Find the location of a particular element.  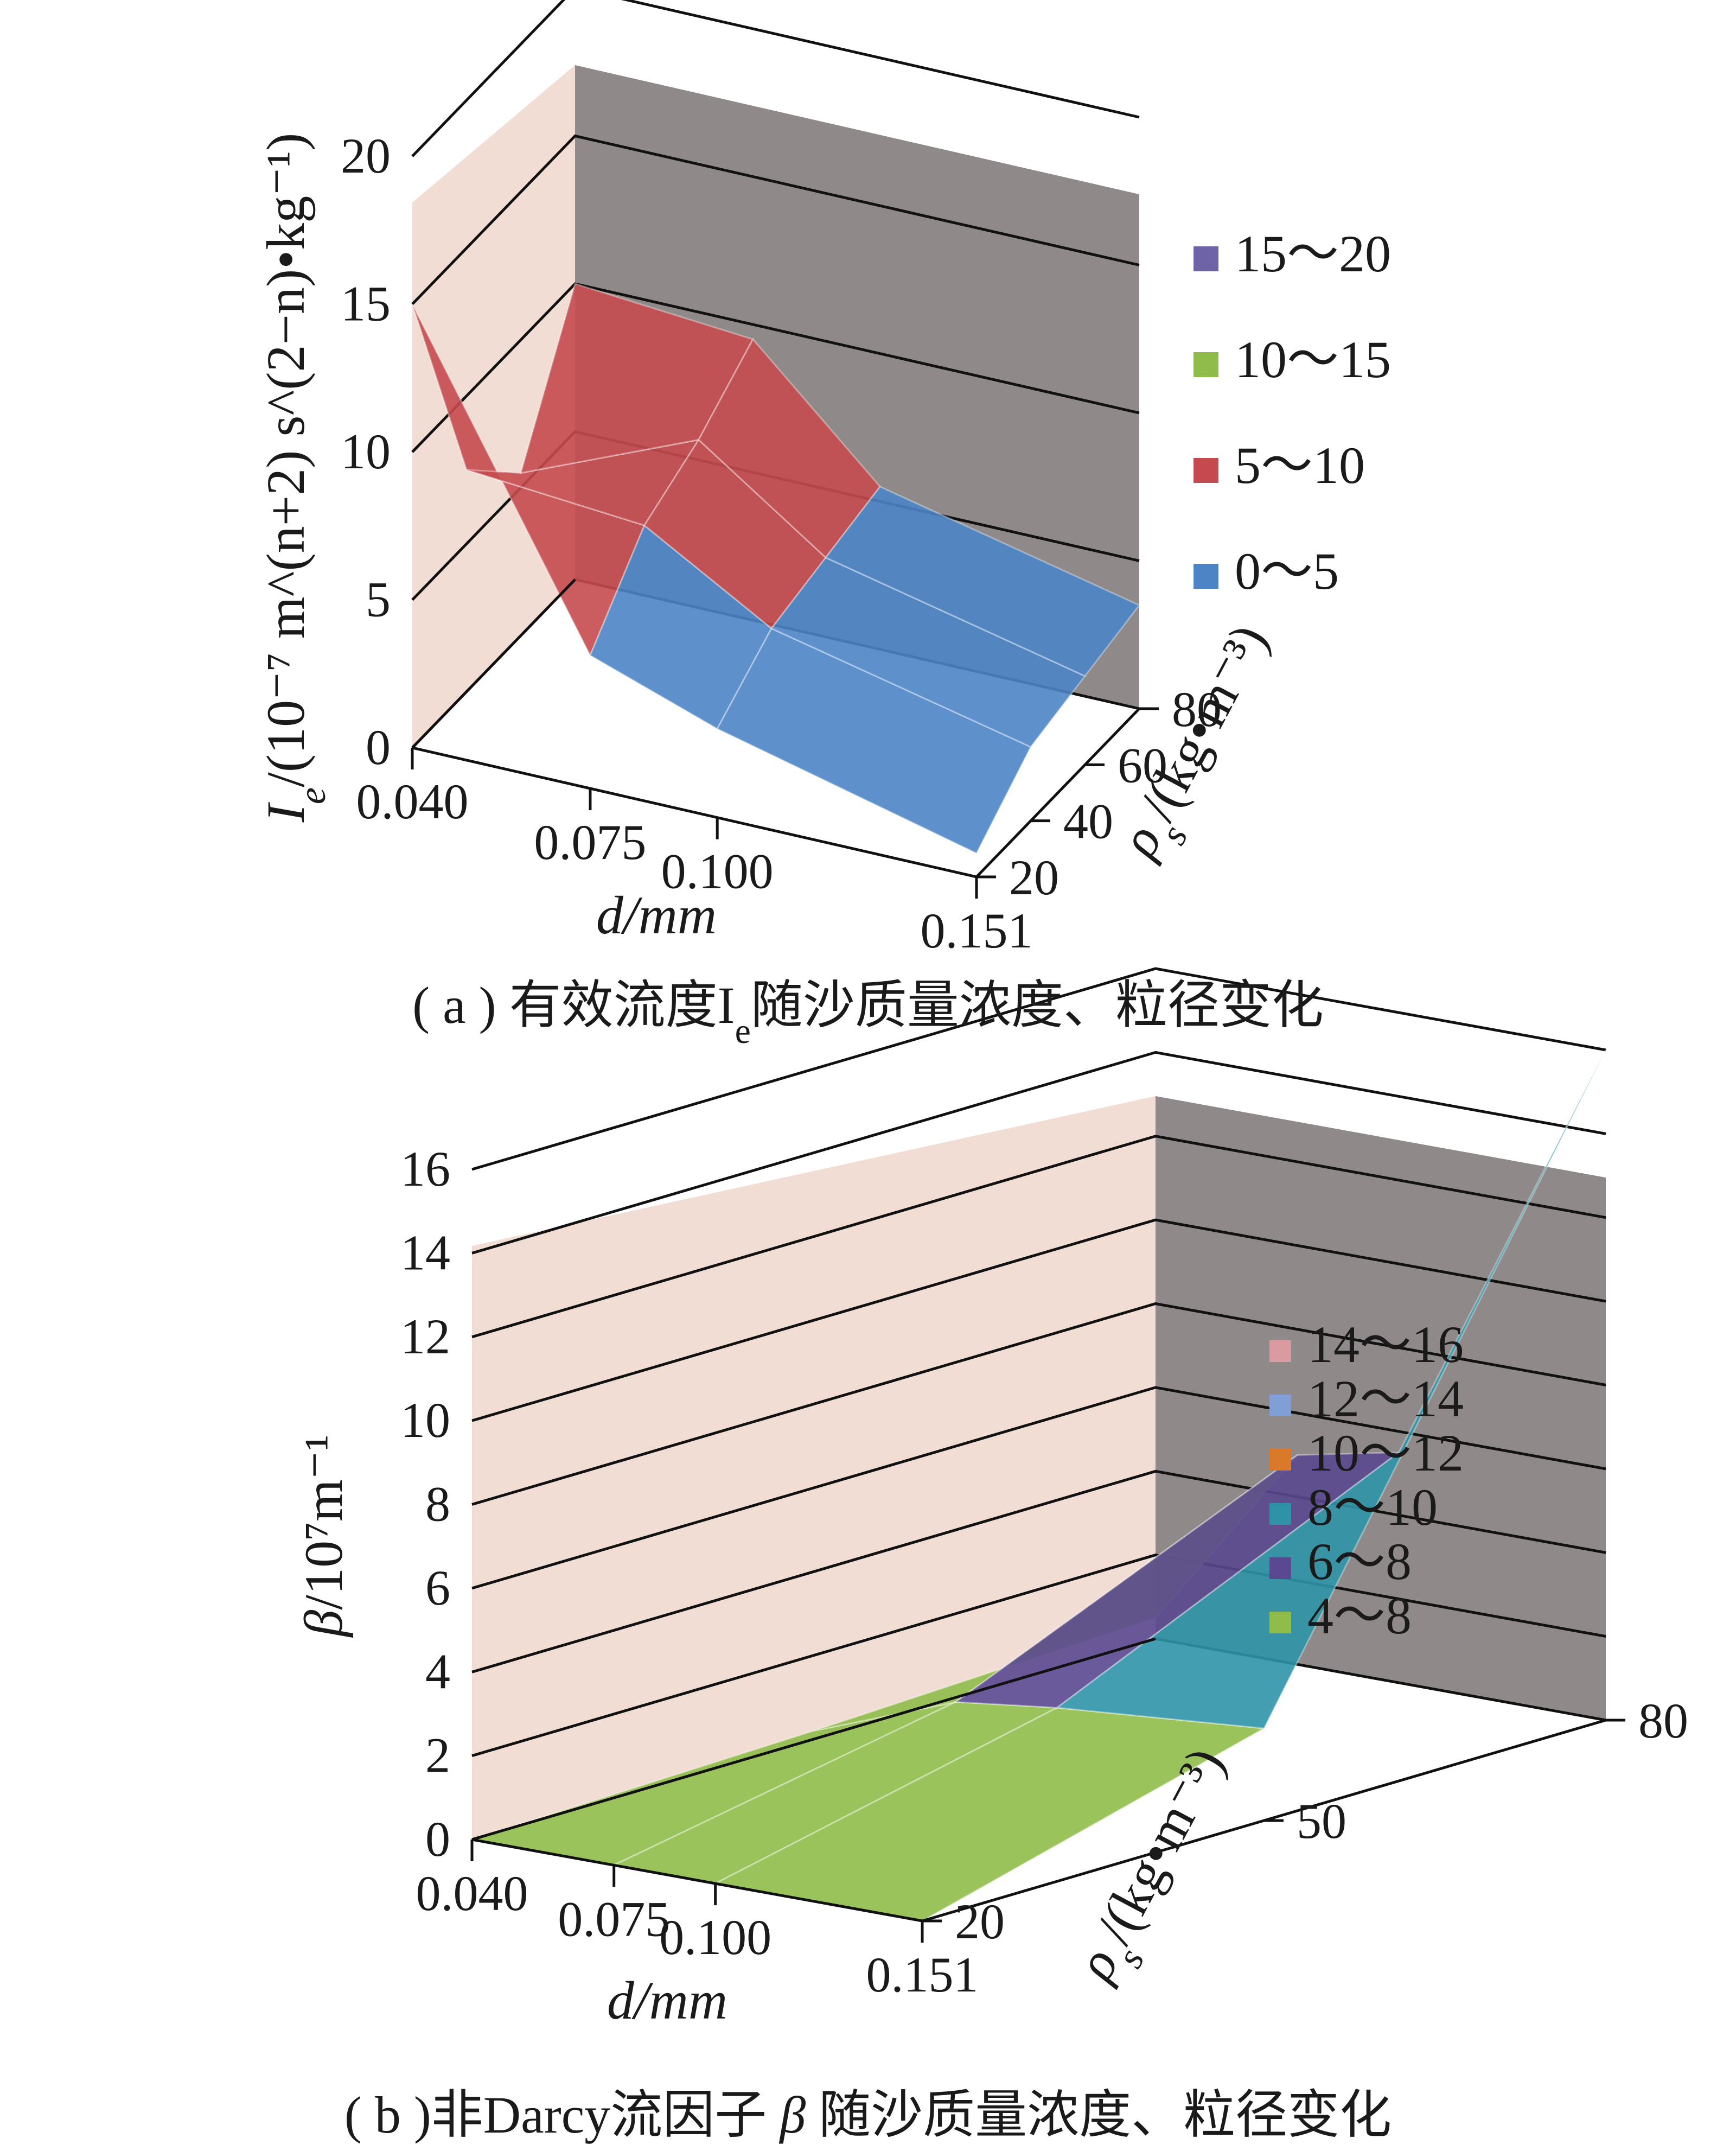

legend-label: 10～15 is located at coordinates (1313, 360).